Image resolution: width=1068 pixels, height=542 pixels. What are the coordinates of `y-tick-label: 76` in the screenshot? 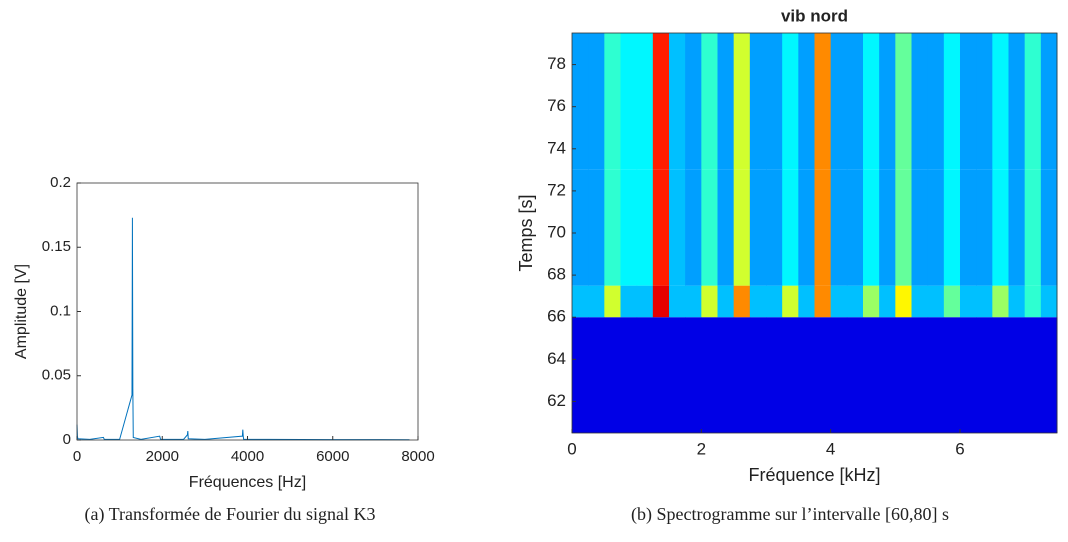 It's located at (556, 105).